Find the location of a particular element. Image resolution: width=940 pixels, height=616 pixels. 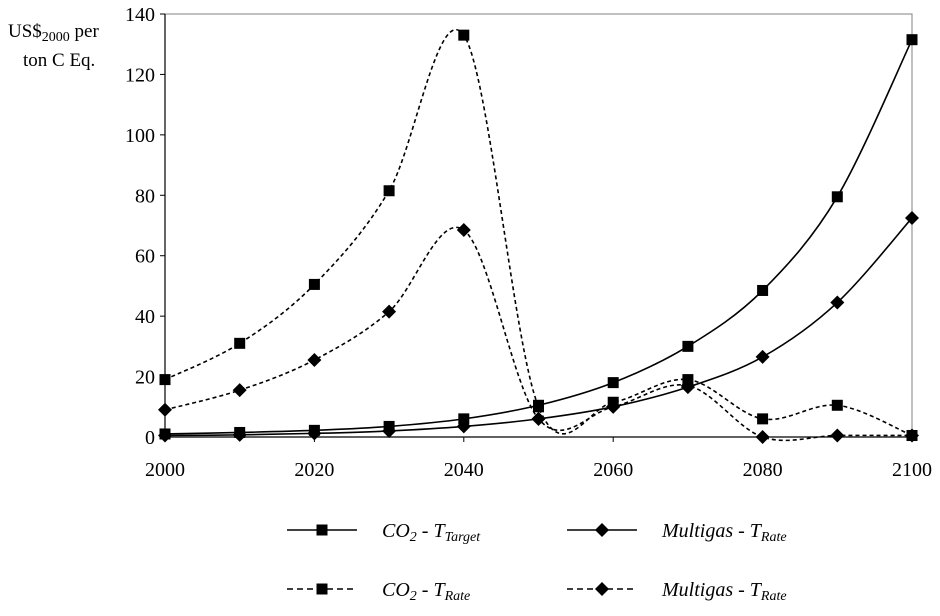

y-tick-label: 100 is located at coordinates (140, 136).